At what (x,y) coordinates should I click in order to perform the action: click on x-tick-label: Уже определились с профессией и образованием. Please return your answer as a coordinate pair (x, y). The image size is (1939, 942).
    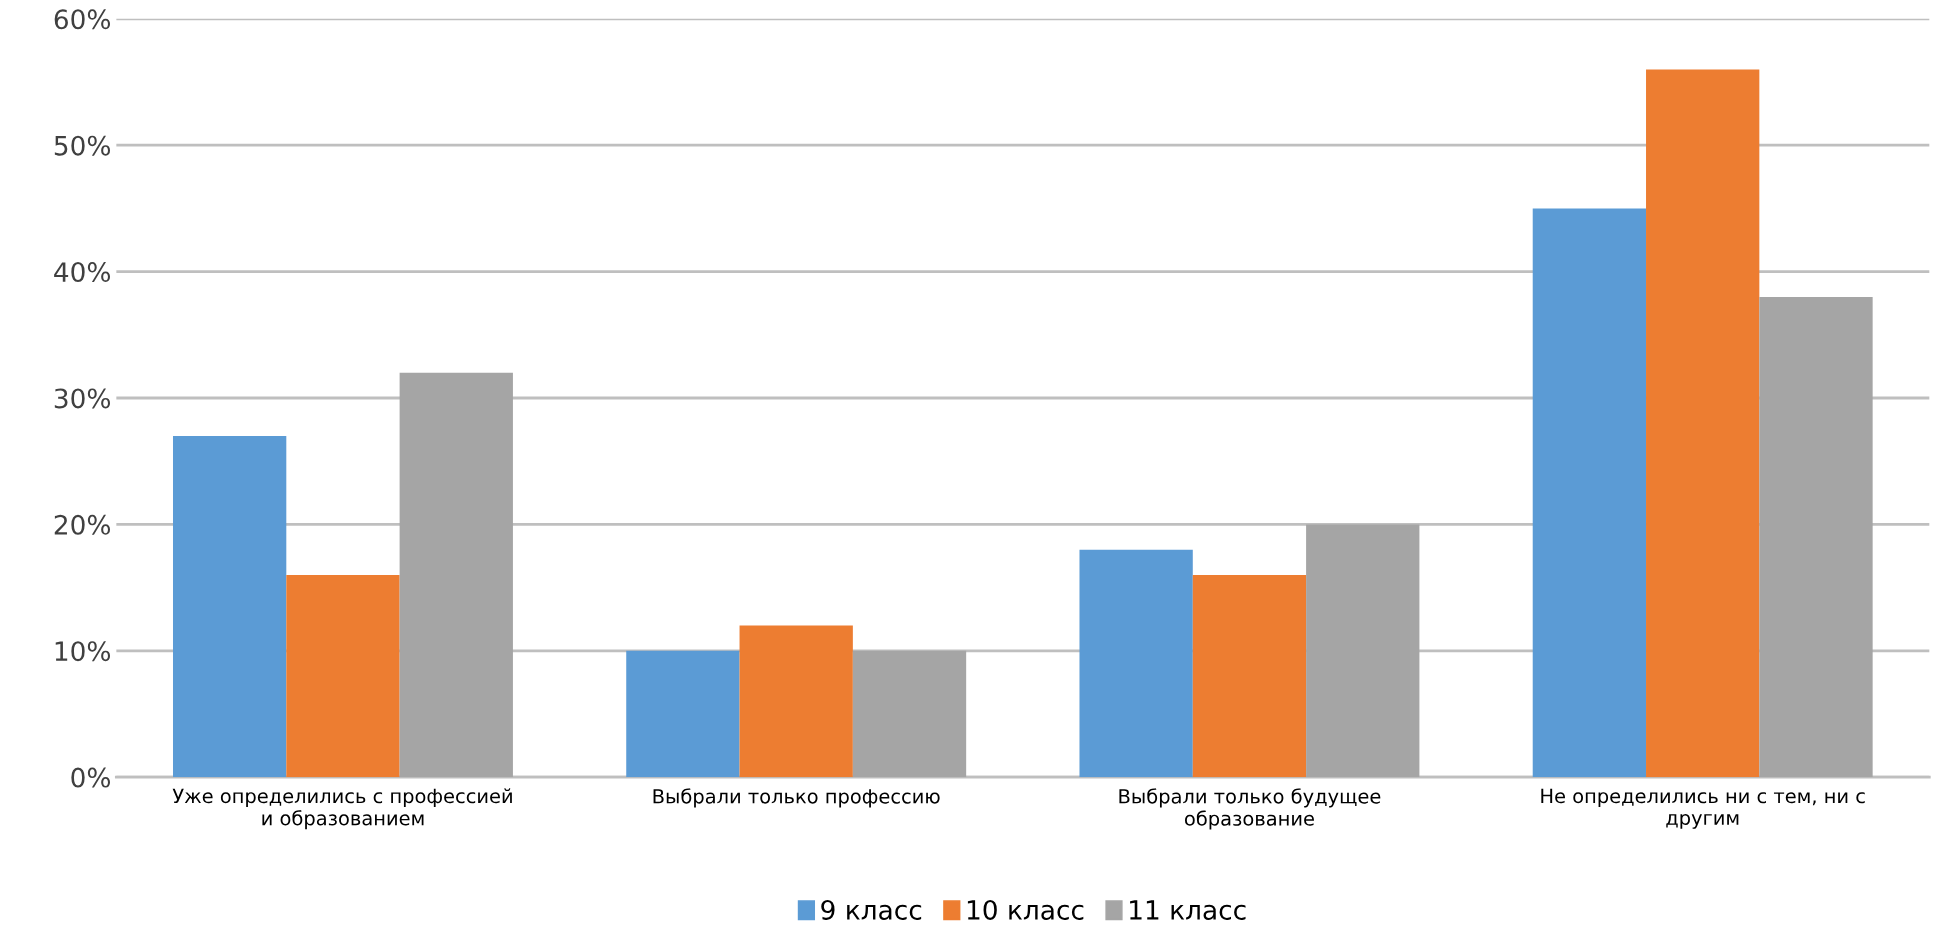
    Looking at the image, I should click on (342, 809).